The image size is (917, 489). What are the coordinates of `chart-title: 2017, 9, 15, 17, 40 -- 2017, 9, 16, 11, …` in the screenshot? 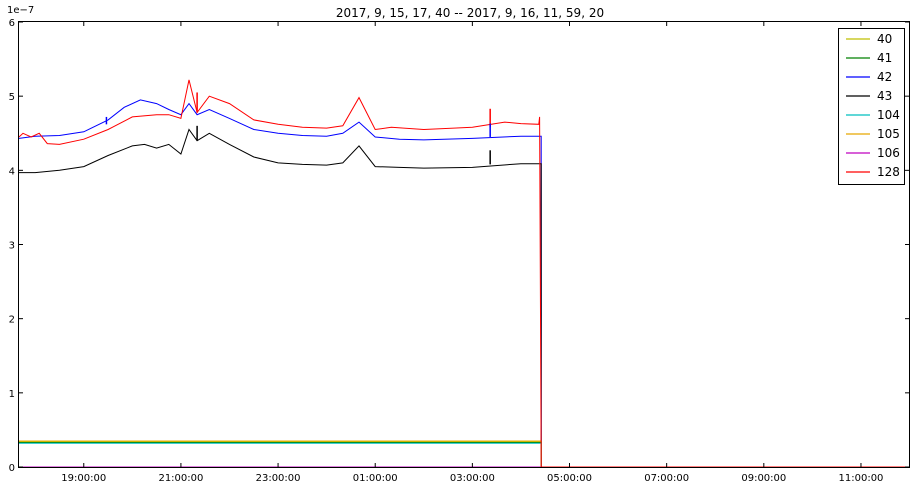 It's located at (470, 13).